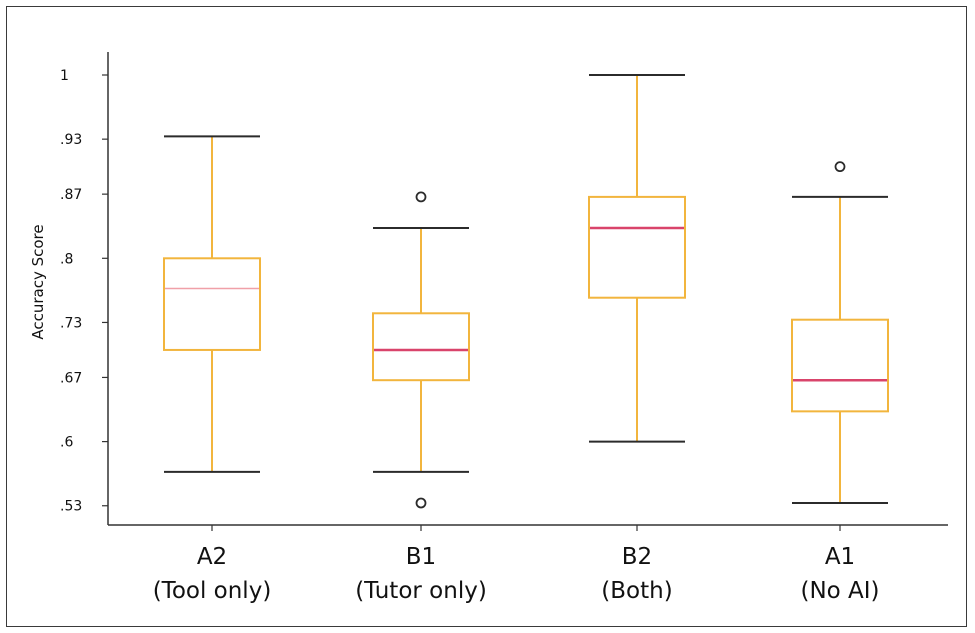  Describe the element at coordinates (71, 378) in the screenshot. I see `y-tick-label: .67` at that location.